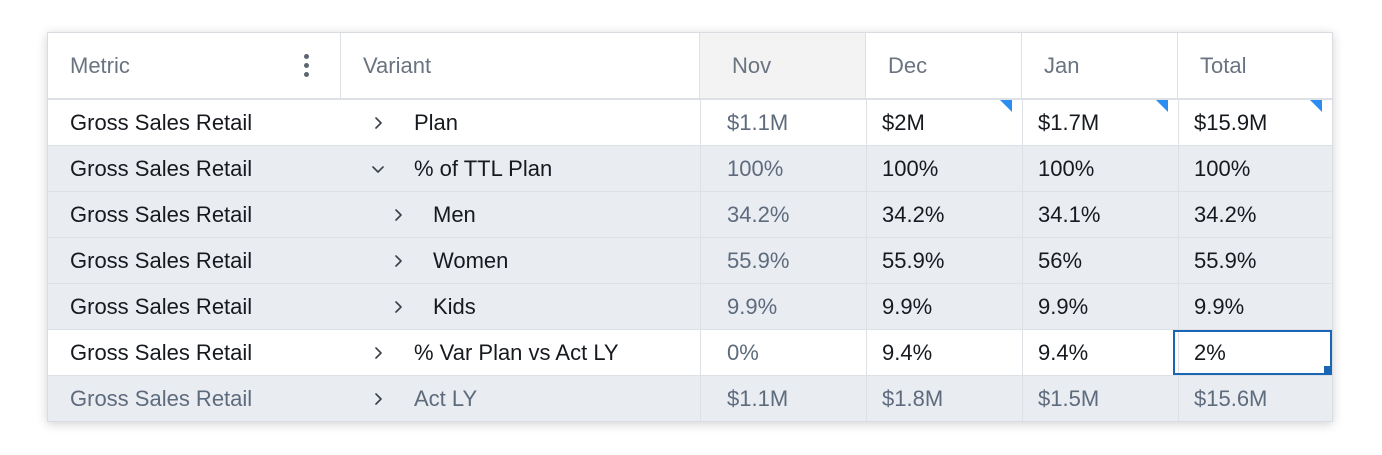 Image resolution: width=1382 pixels, height=455 pixels. I want to click on header-jan: Jan, so click(1100, 65).